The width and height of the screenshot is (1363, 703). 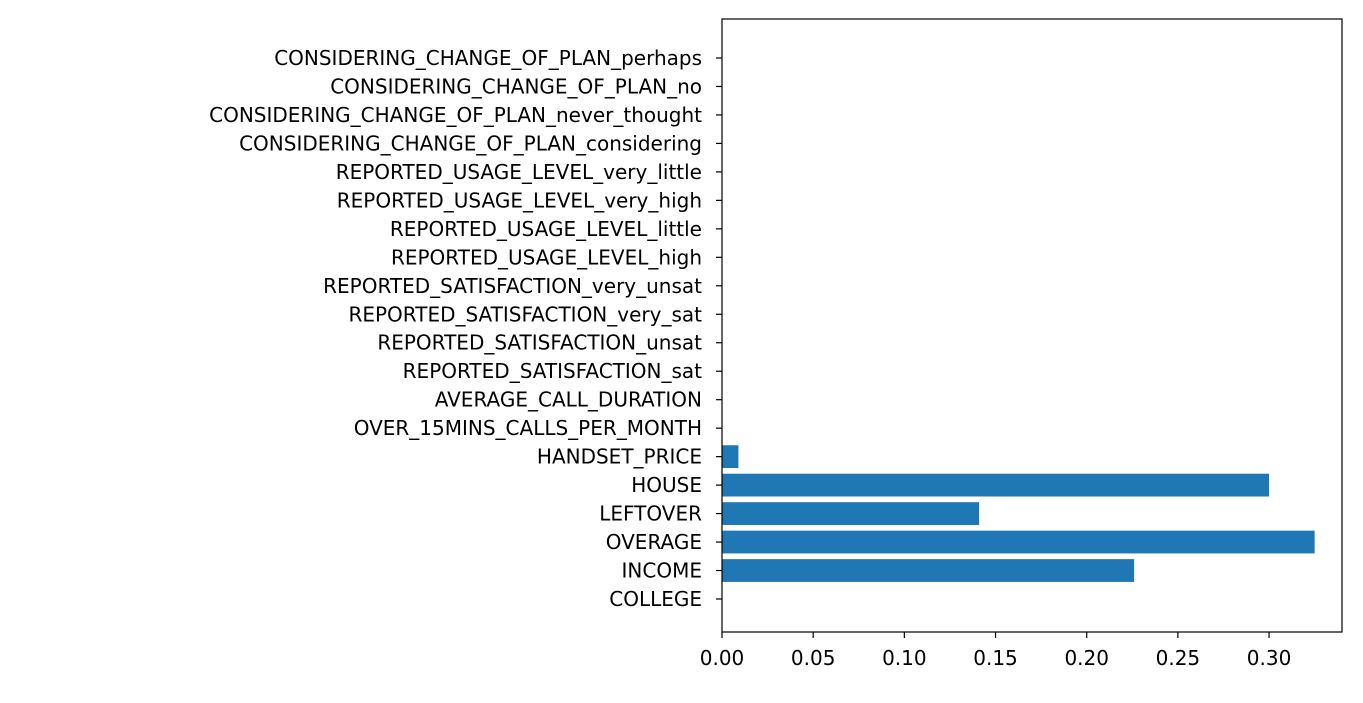 What do you see at coordinates (539, 343) in the screenshot?
I see `y-tick-label: REPORTED_SATISFACTION_unsat` at bounding box center [539, 343].